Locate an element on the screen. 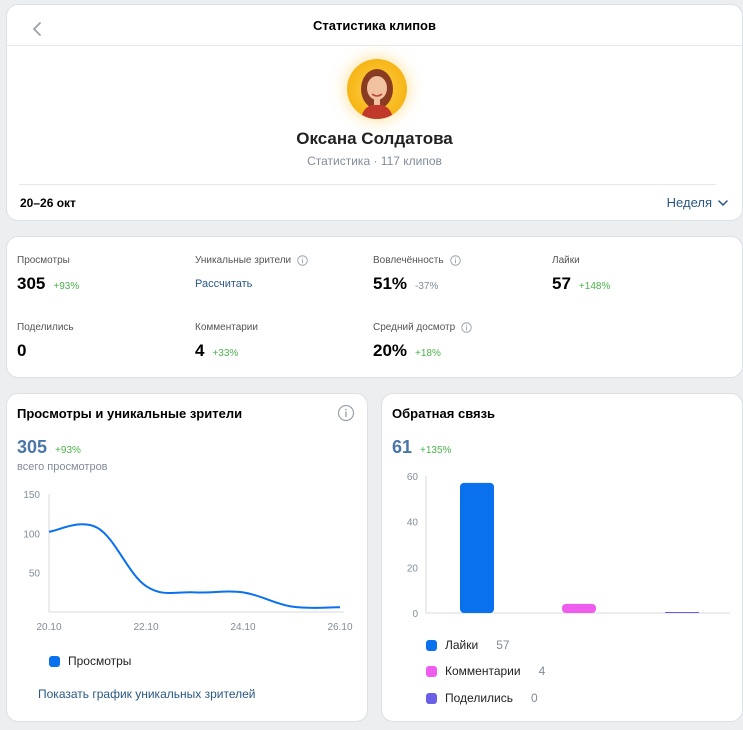  x-tick-label: 26.10 is located at coordinates (339, 627).